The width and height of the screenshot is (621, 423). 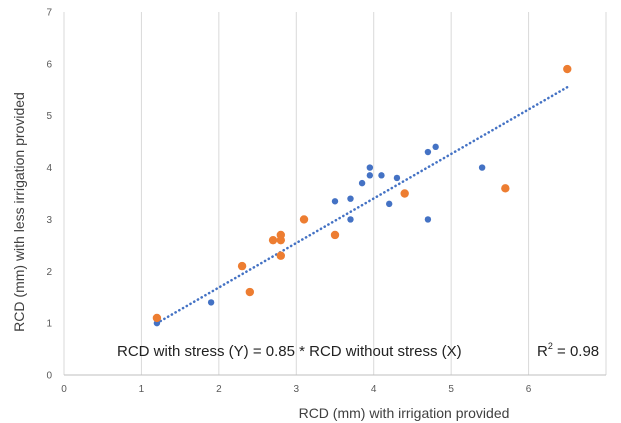 I want to click on r-squared-annotation: R2 = 0.98, so click(x=568, y=350).